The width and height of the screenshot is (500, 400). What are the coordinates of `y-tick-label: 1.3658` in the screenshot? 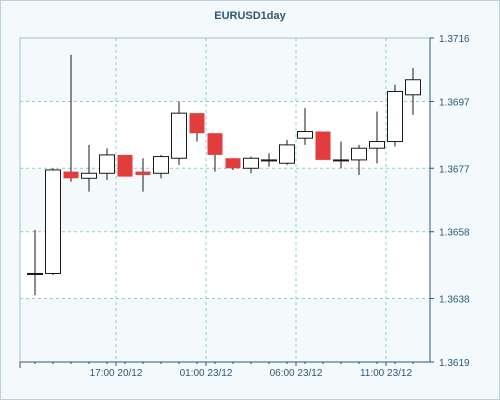 It's located at (454, 233).